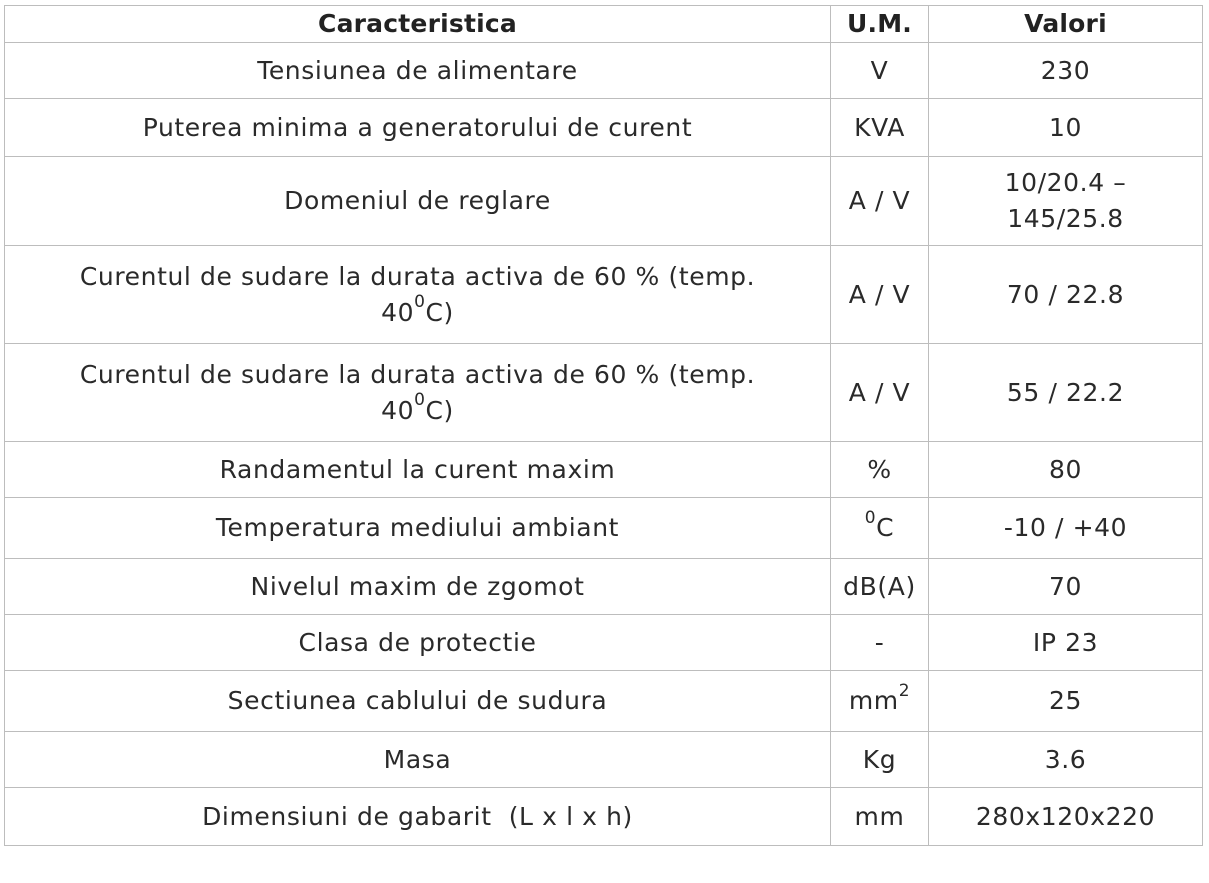 The width and height of the screenshot is (1209, 883). I want to click on cell-unit: mm, so click(879, 816).